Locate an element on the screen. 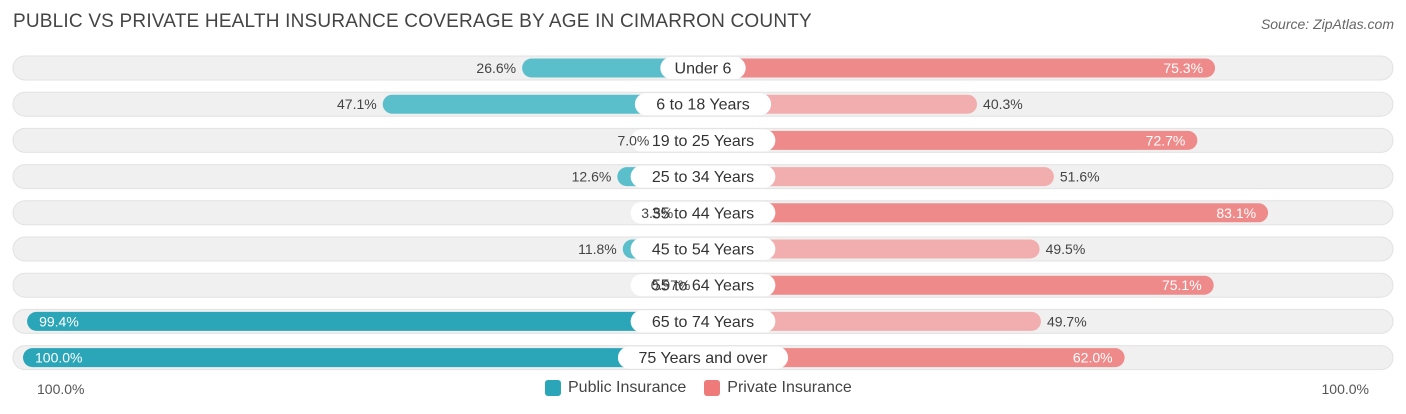  public-value-label: 0.97% is located at coordinates (671, 285).